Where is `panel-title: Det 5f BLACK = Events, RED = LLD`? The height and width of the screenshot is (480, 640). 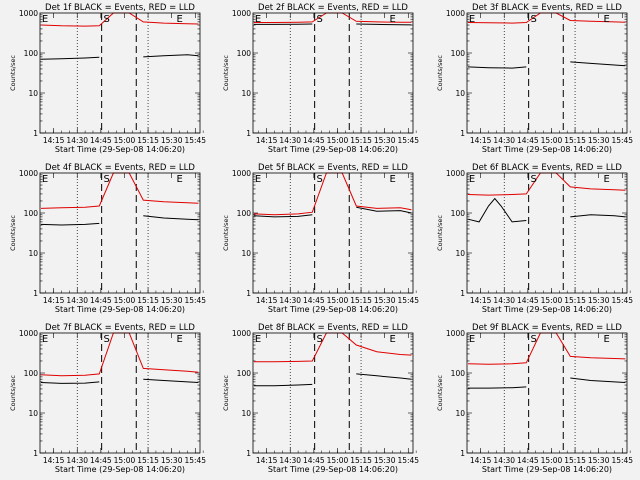 panel-title: Det 5f BLACK = Events, RED = LLD is located at coordinates (333, 168).